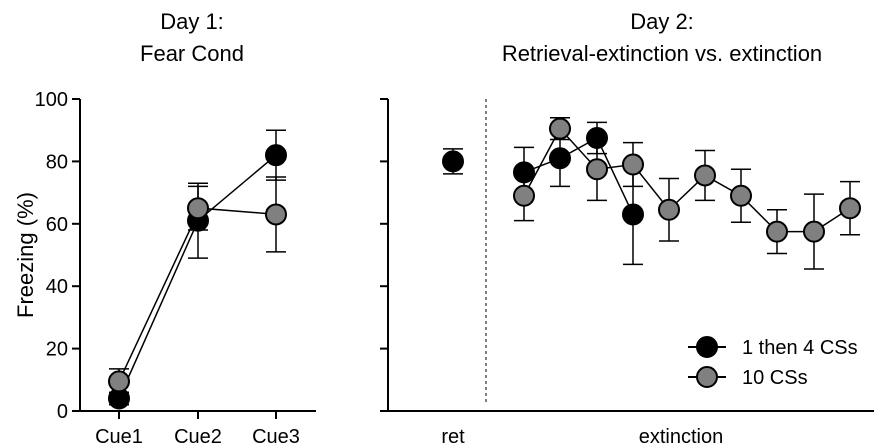 The width and height of the screenshot is (874, 448). I want to click on y-tick-label: 20, so click(57, 350).